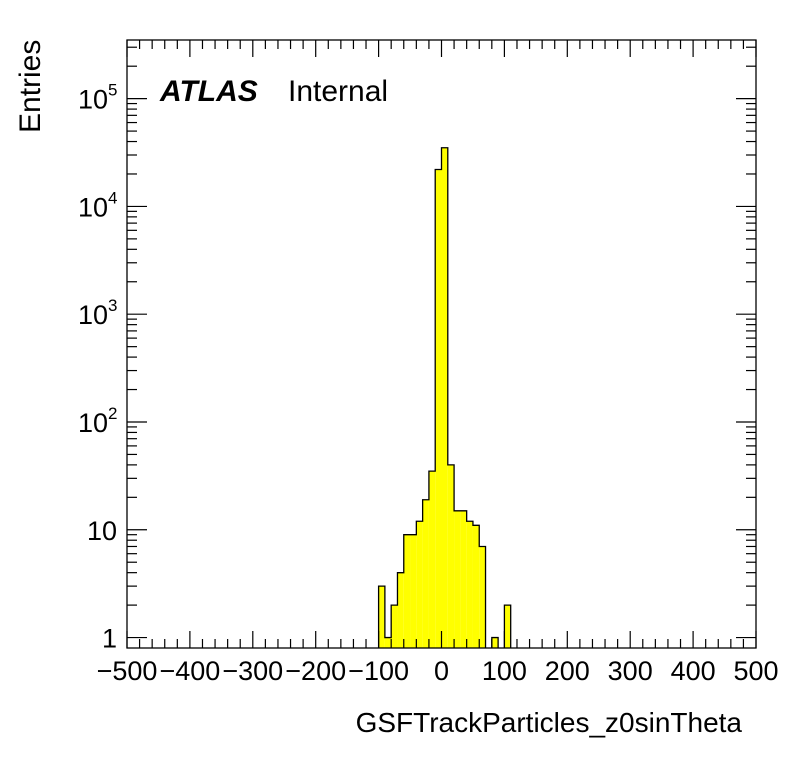 This screenshot has width=796, height=772. What do you see at coordinates (378, 671) in the screenshot?
I see `x-tick-label: −100` at bounding box center [378, 671].